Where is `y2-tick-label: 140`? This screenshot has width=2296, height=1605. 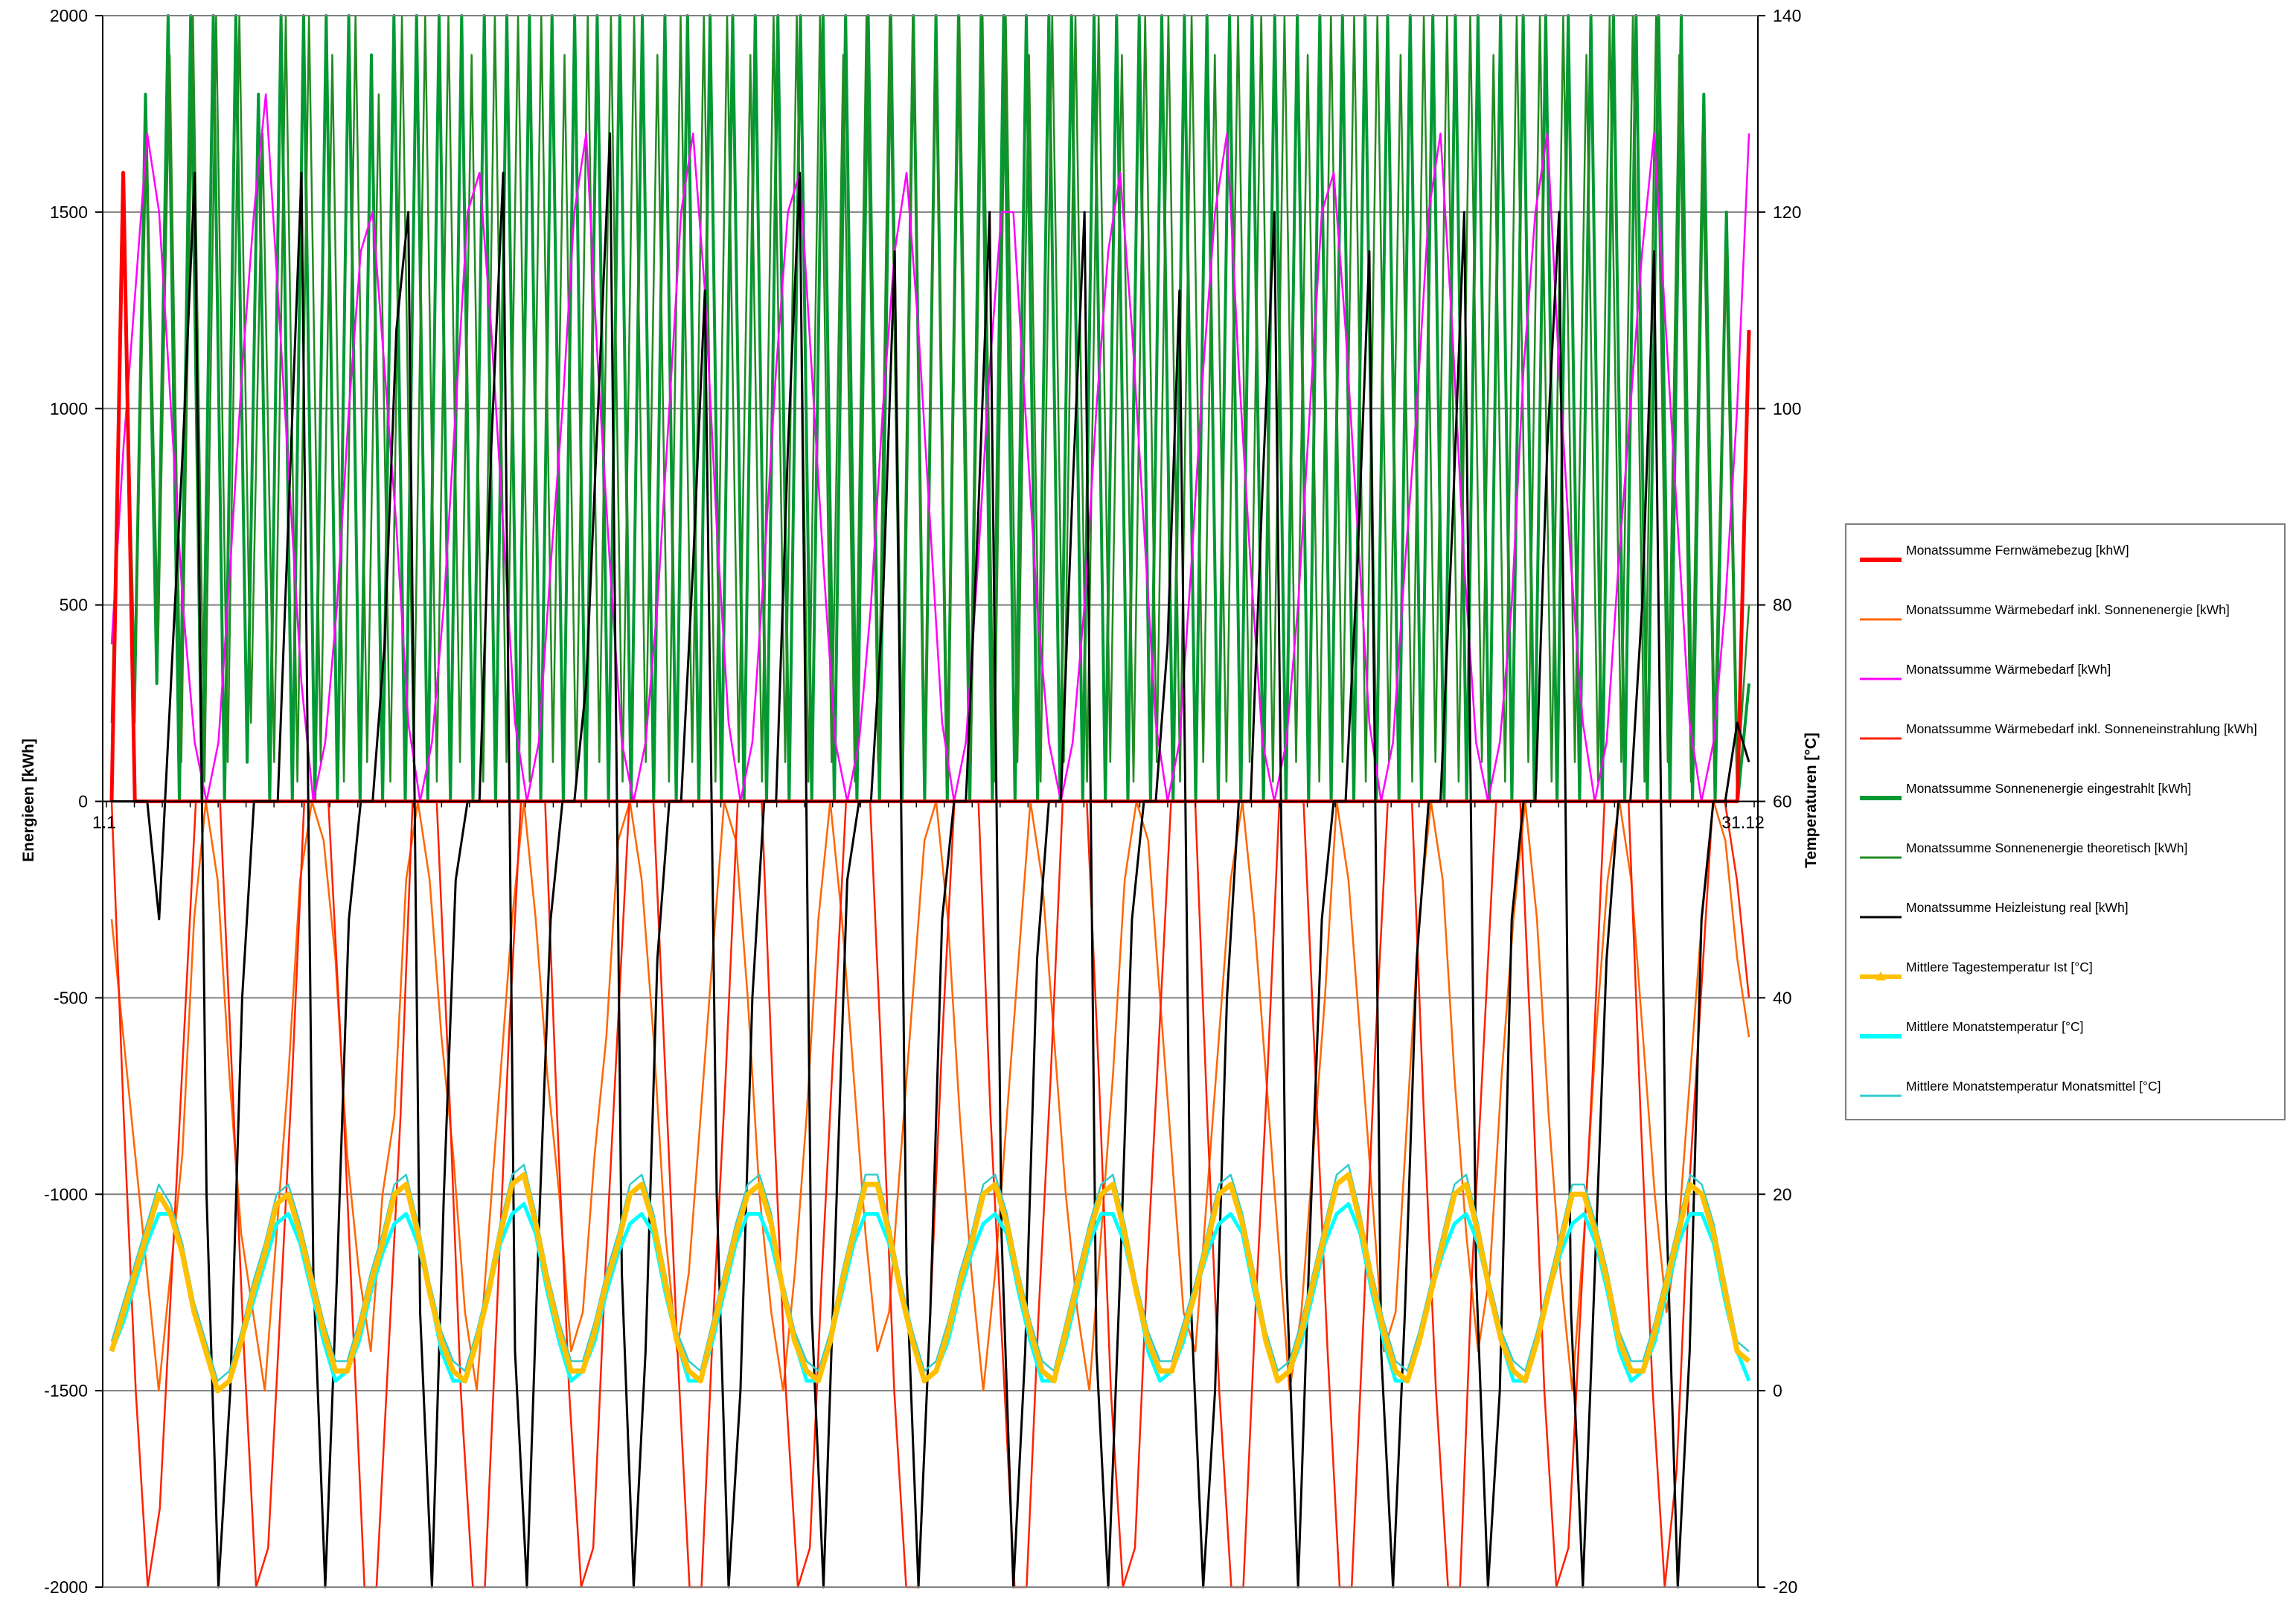
y2-tick-label: 140 is located at coordinates (1787, 15).